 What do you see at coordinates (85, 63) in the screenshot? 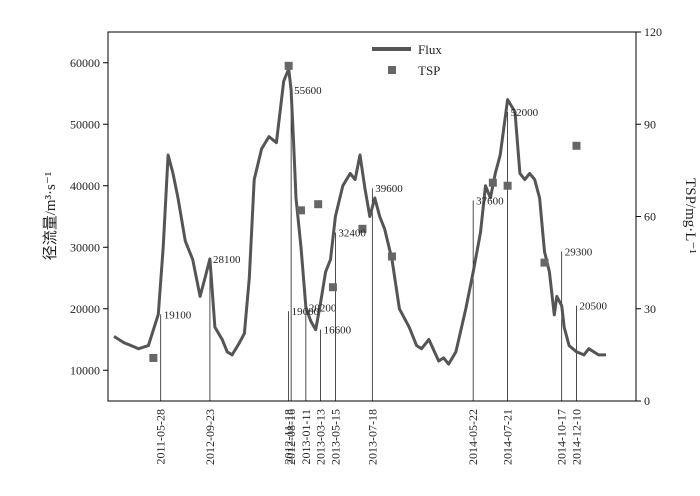
I see `y-left-tick-label: 60000` at bounding box center [85, 63].